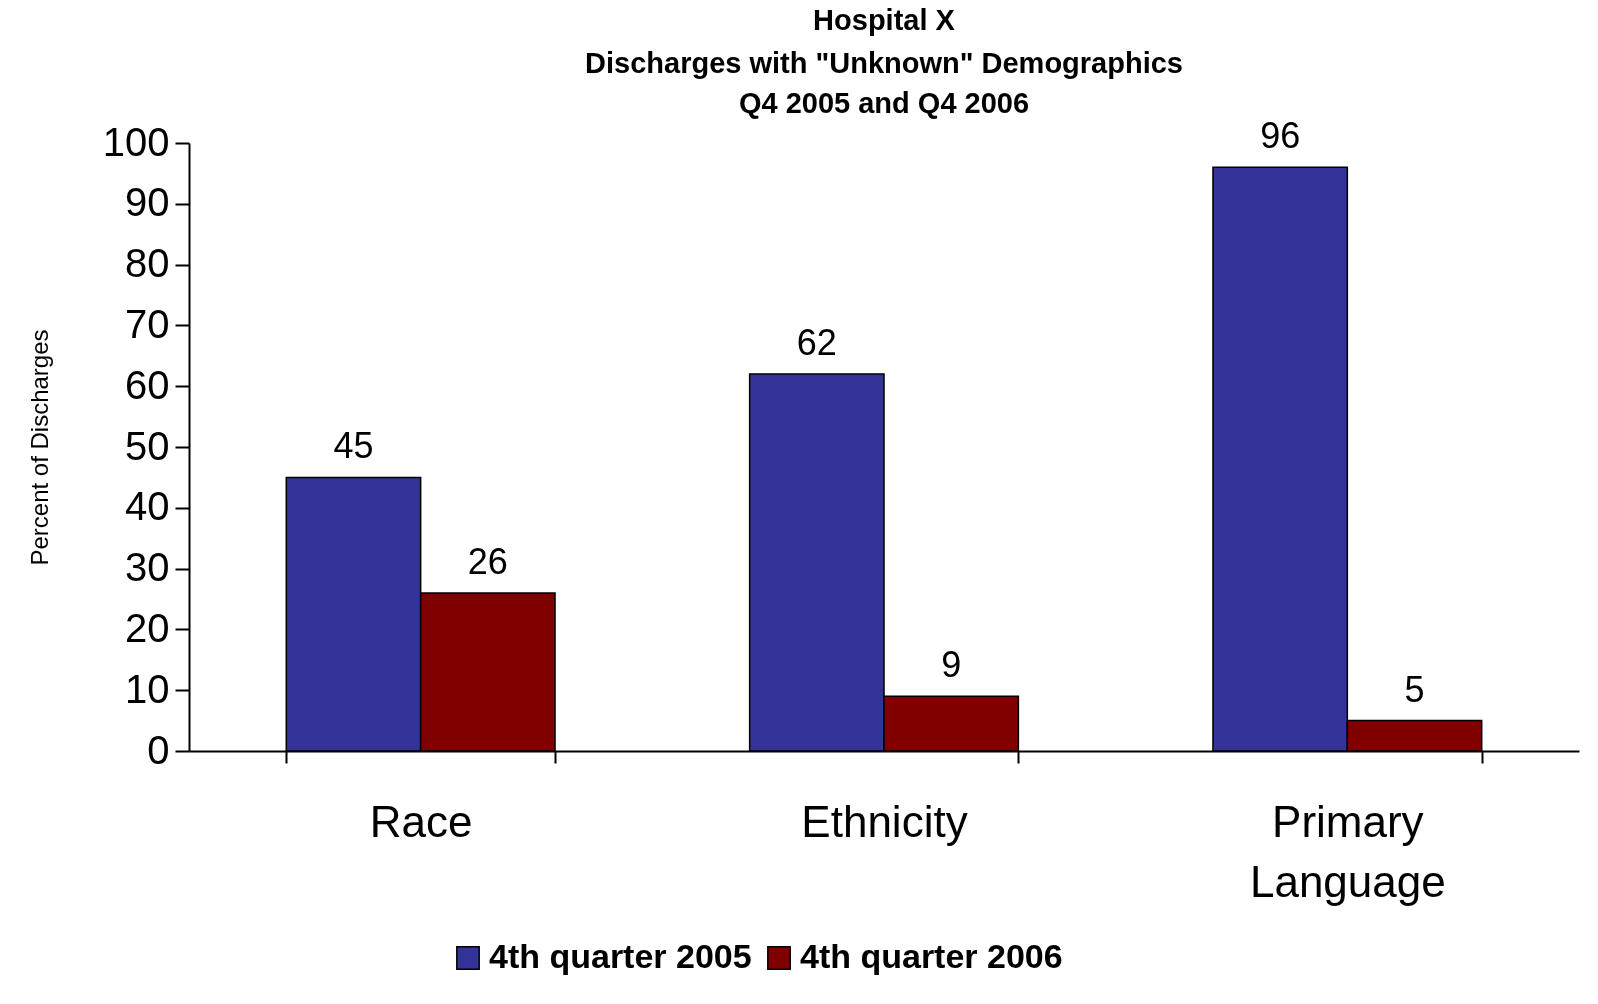  What do you see at coordinates (39, 447) in the screenshot?
I see `y-axis-title: Percent of Discharges` at bounding box center [39, 447].